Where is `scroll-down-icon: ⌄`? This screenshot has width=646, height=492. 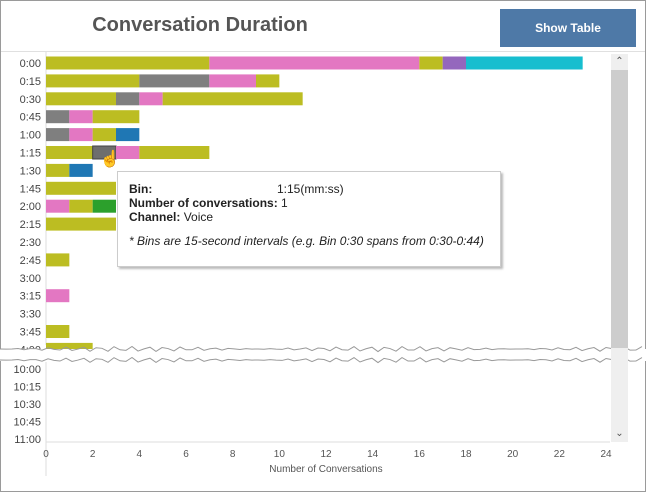 scroll-down-icon: ⌄ is located at coordinates (619, 433).